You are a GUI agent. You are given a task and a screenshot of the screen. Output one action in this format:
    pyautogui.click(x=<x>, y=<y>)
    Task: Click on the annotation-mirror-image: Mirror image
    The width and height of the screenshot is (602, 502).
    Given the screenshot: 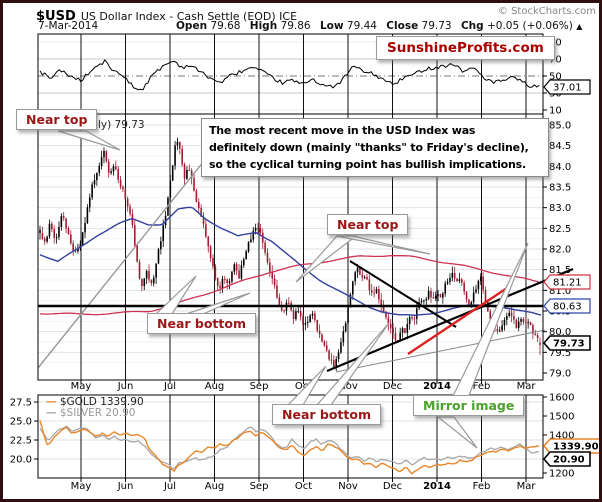 What is the action you would take?
    pyautogui.click(x=469, y=405)
    